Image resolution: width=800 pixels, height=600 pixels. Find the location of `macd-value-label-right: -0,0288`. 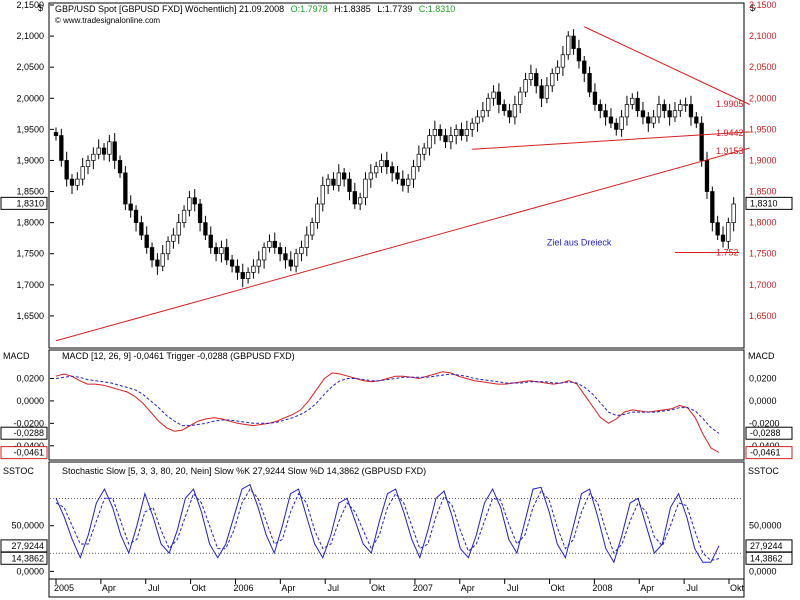

macd-value-label-right: -0,0288 is located at coordinates (765, 433).